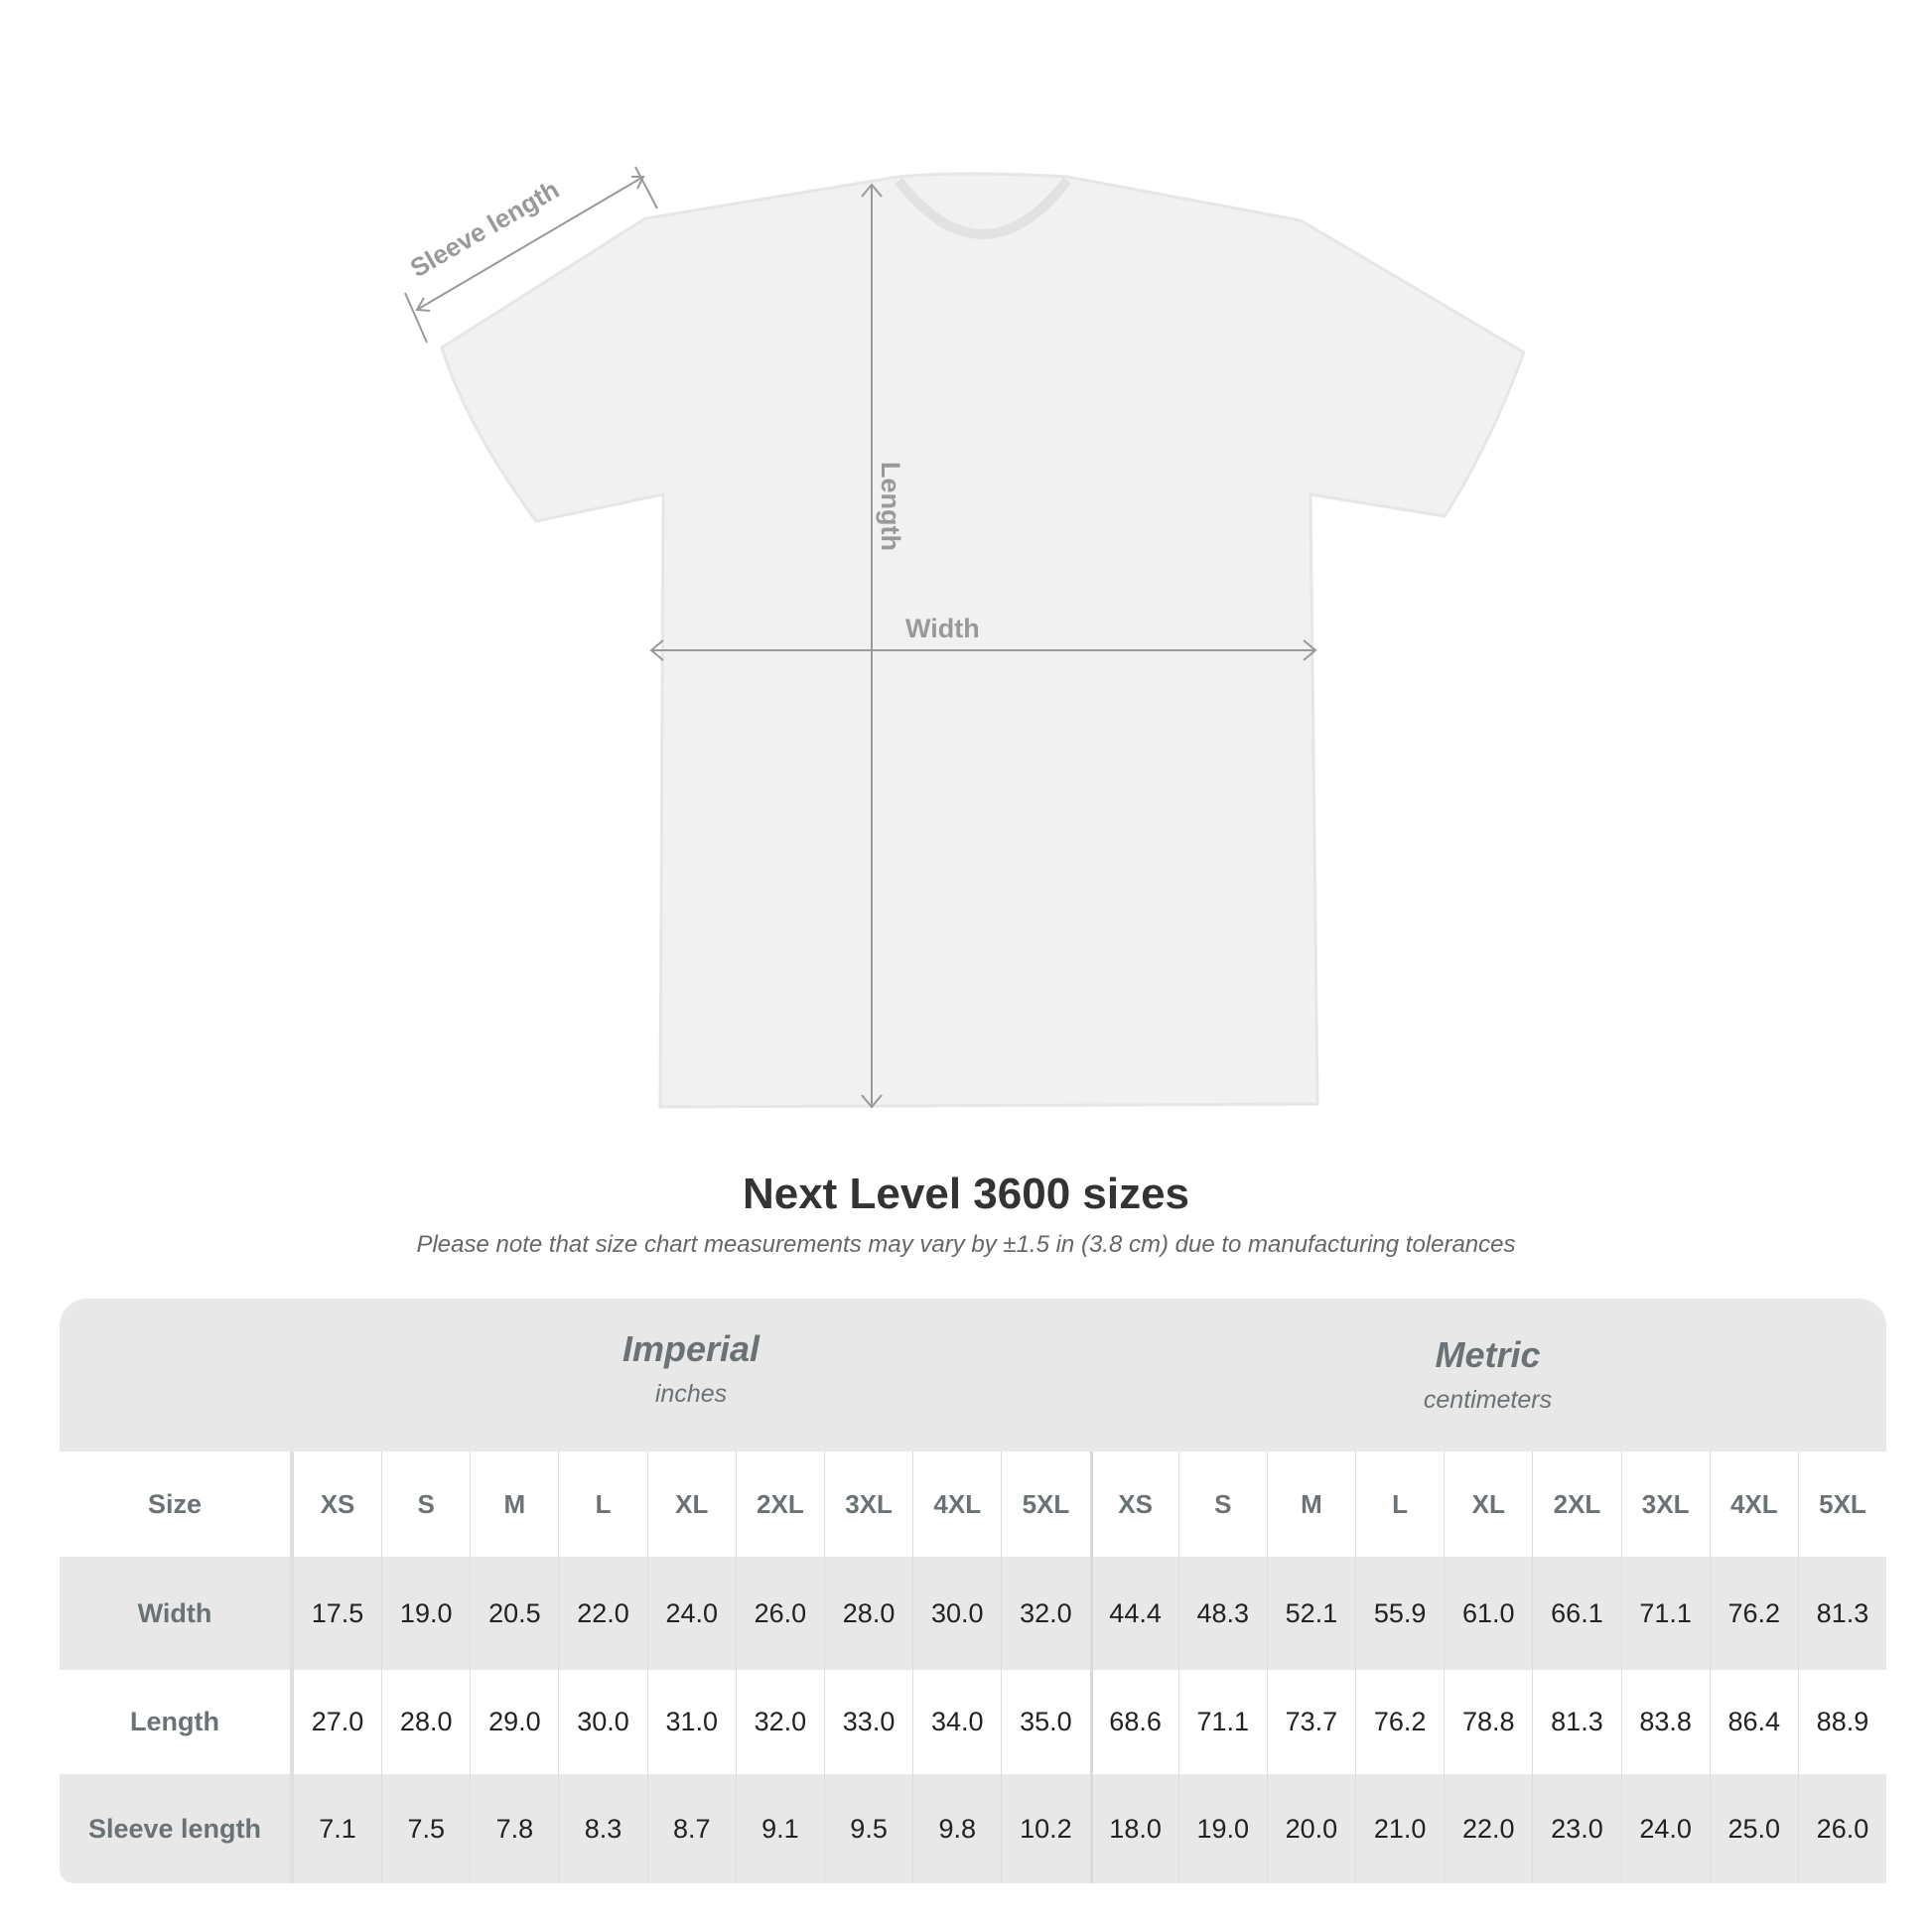 This screenshot has width=1932, height=1932. I want to click on value-cell: 7.8, so click(514, 1828).